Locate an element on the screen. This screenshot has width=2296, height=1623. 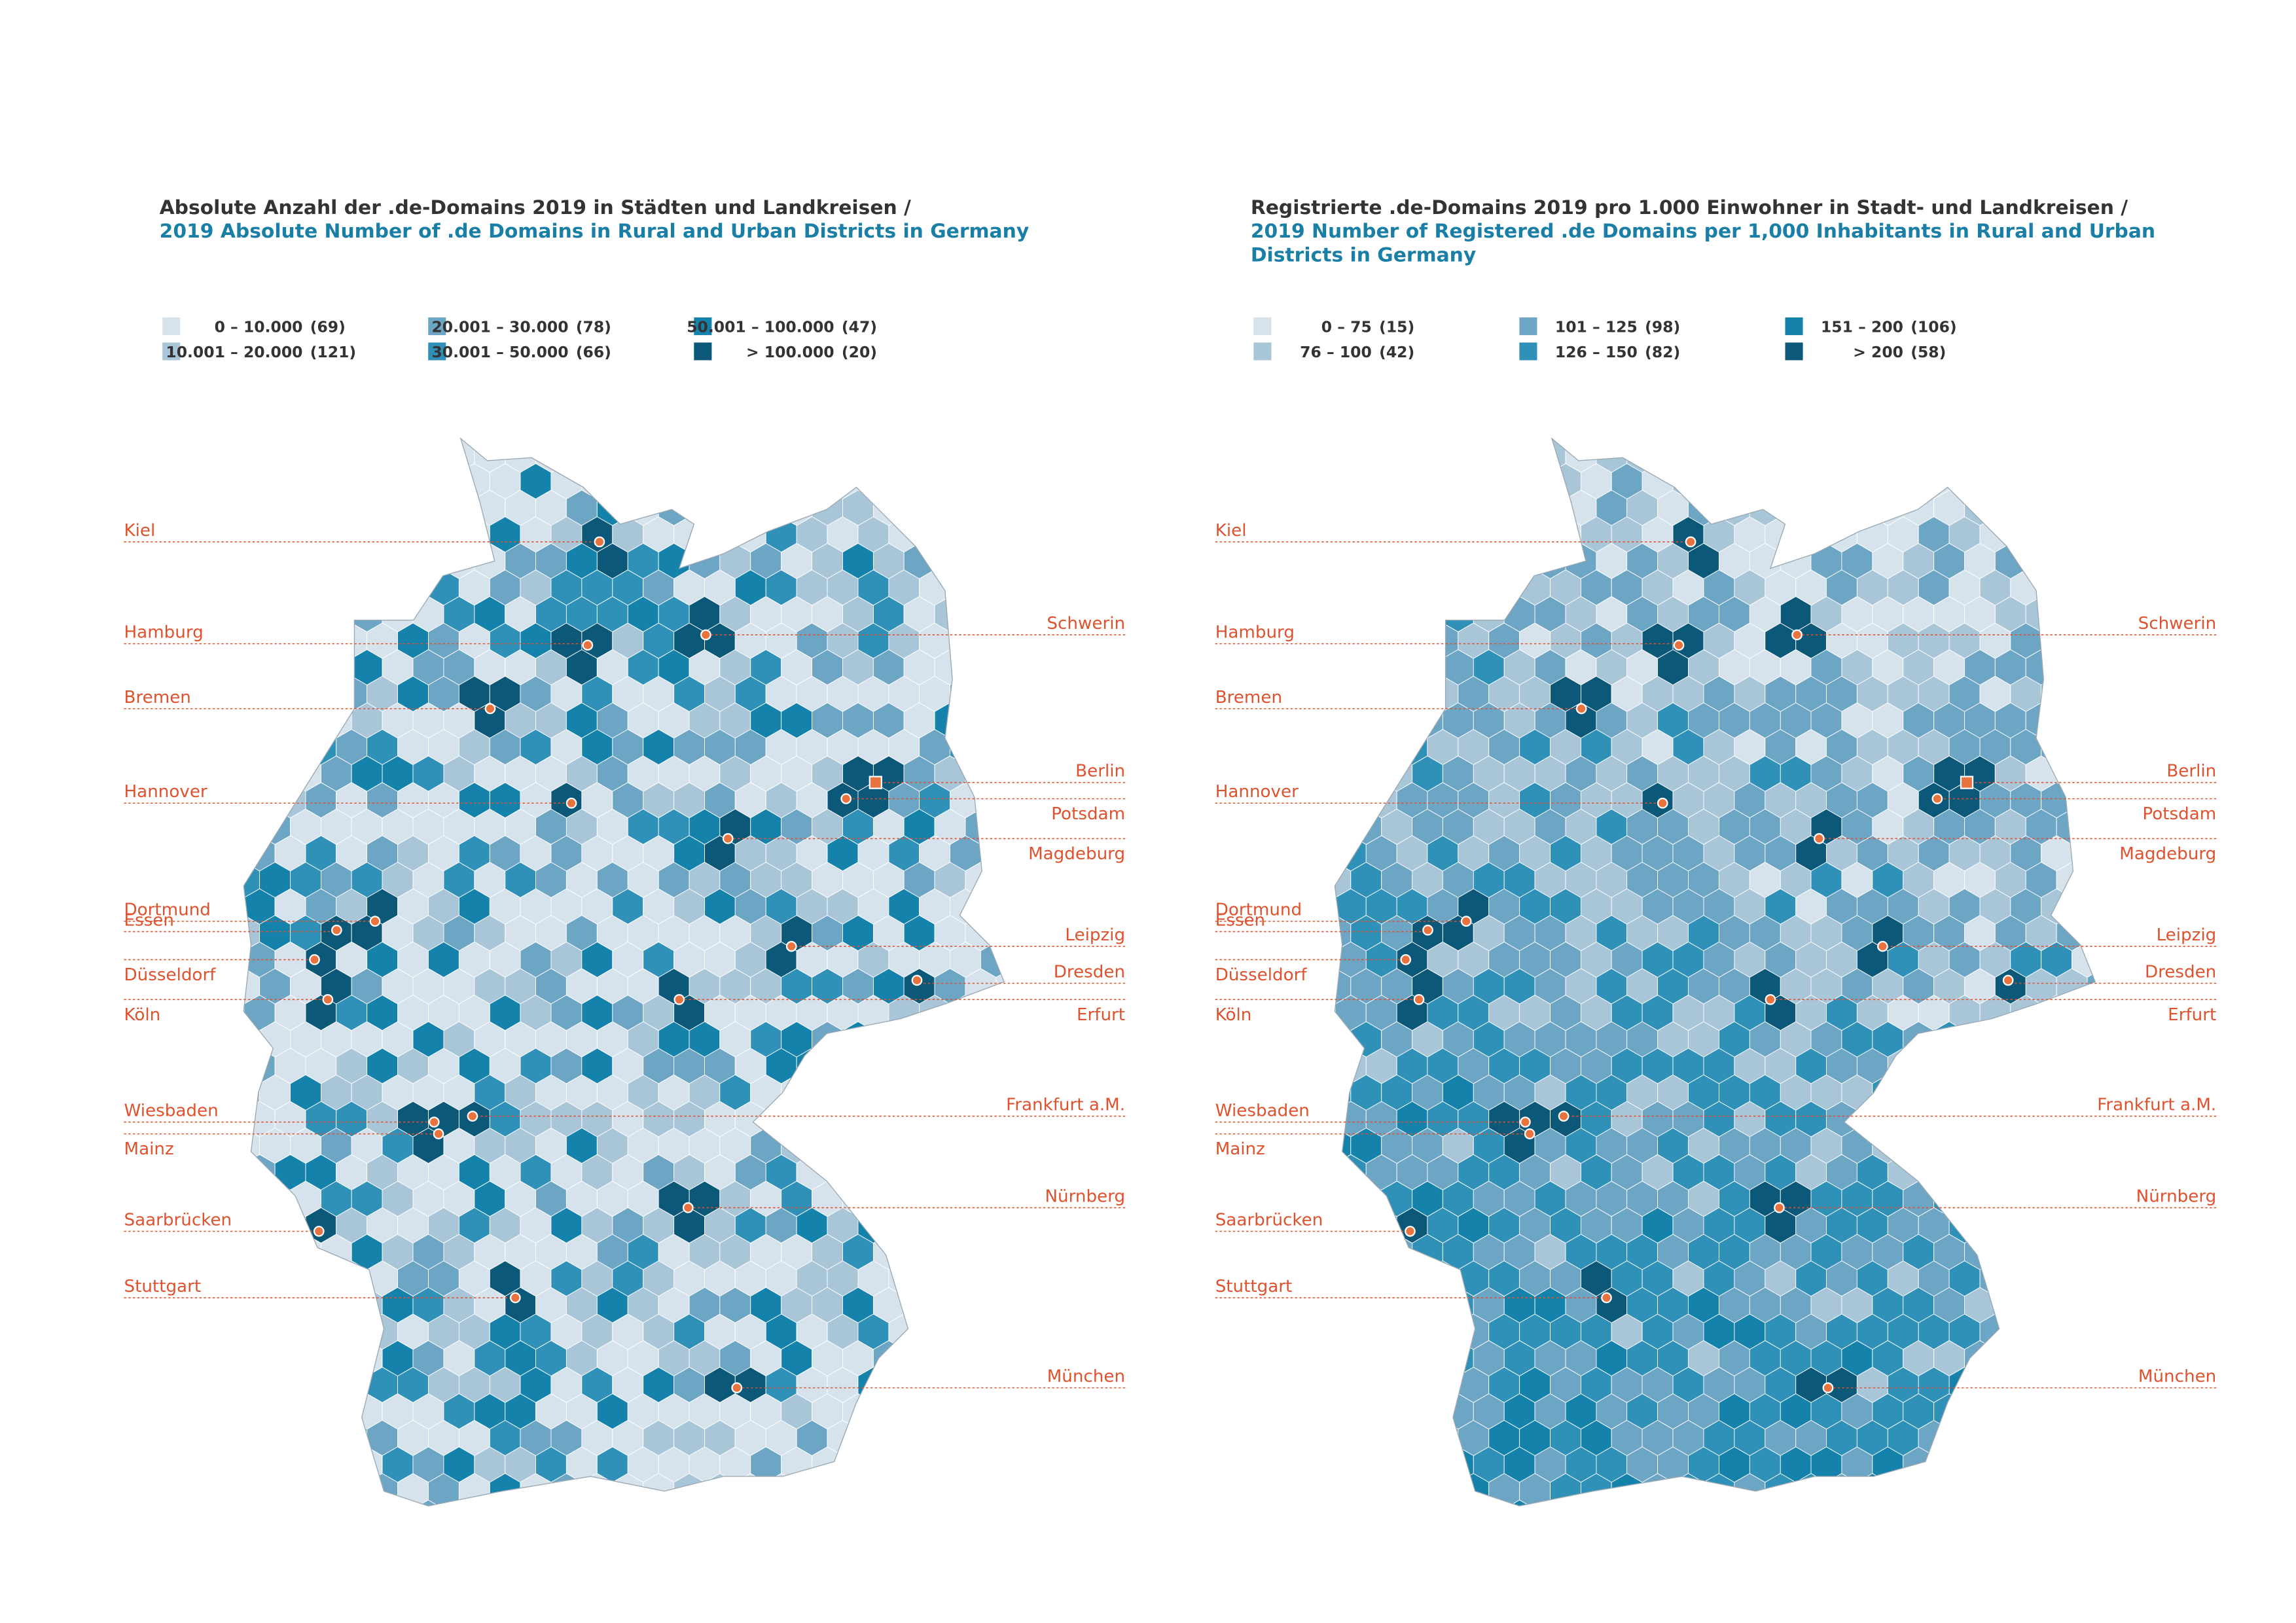
legend-range: 50.001 – 100.000 is located at coordinates (760, 327).